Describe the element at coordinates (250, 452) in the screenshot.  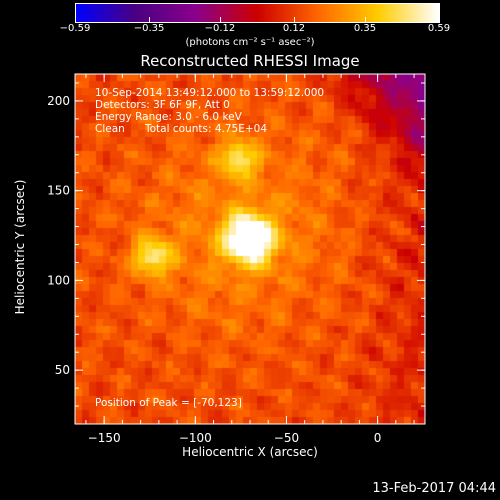
I see `x-axis-label: Heliocentric X (arcsec)` at that location.